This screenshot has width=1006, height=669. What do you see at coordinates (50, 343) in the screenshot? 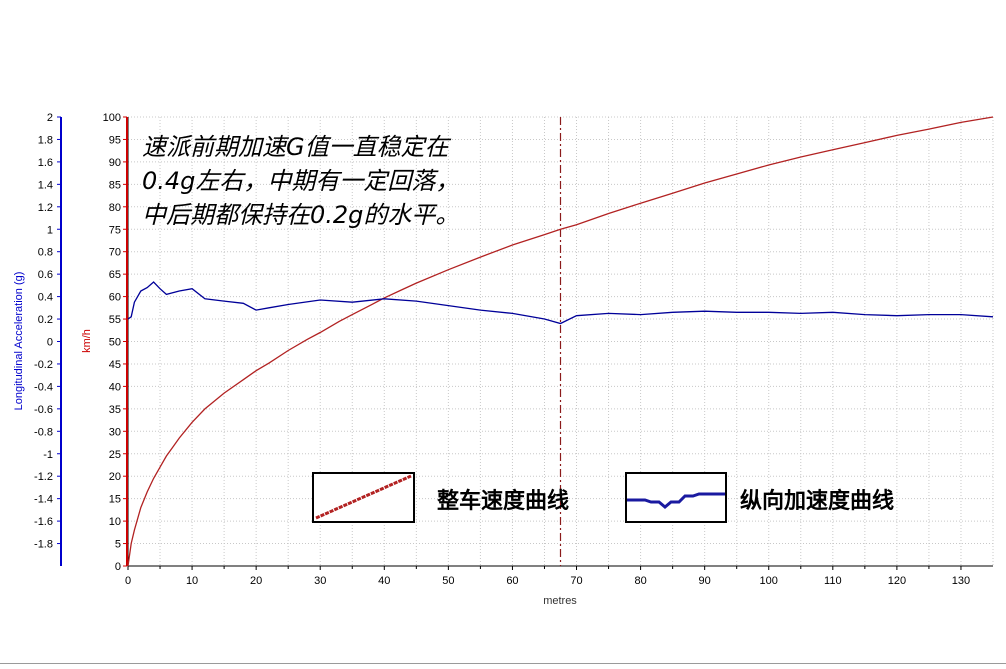
I see `left-axis-tick-label: 0` at bounding box center [50, 343].